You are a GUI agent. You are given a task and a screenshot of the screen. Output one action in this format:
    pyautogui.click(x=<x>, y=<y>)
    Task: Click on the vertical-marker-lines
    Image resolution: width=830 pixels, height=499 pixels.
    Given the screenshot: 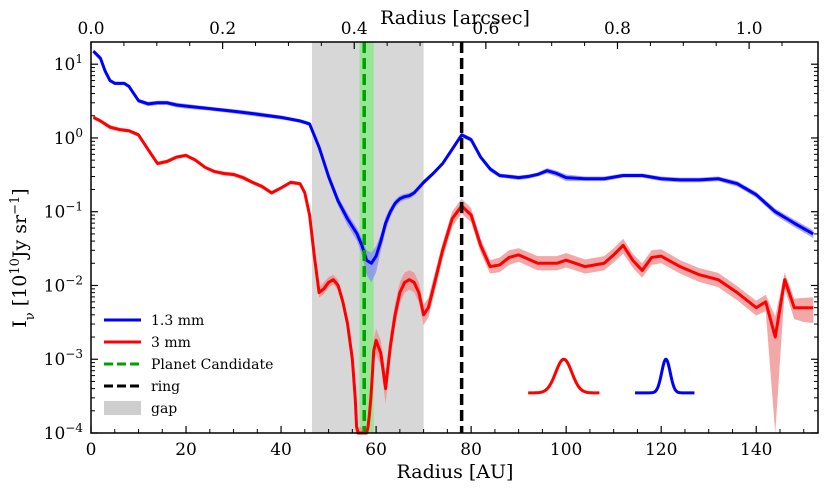 What is the action you would take?
    pyautogui.click(x=413, y=237)
    